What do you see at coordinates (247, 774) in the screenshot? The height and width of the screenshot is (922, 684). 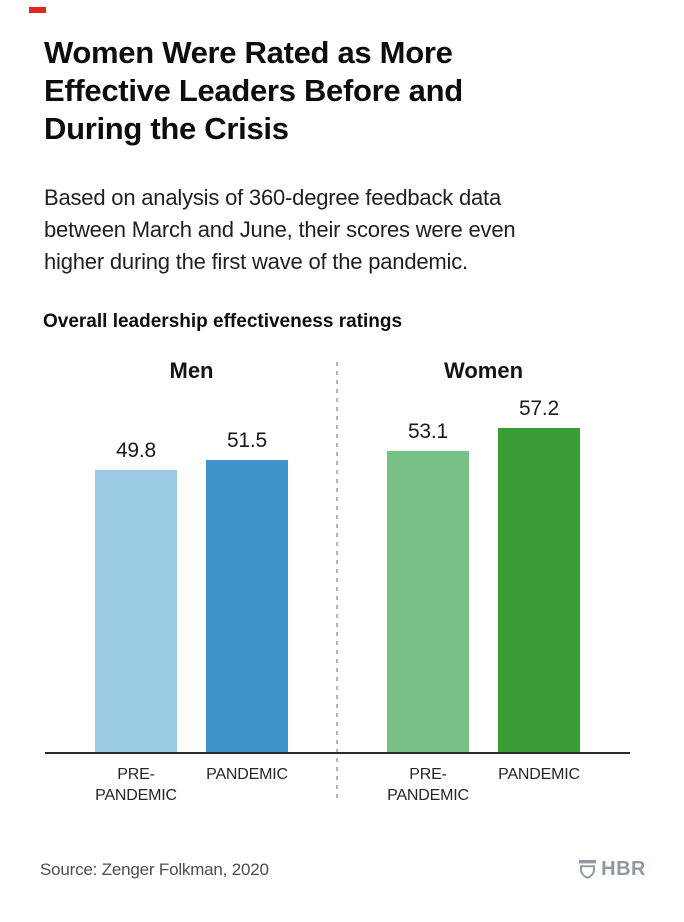 I see `x-axis-label-men-pandemic: PANDEMIC` at bounding box center [247, 774].